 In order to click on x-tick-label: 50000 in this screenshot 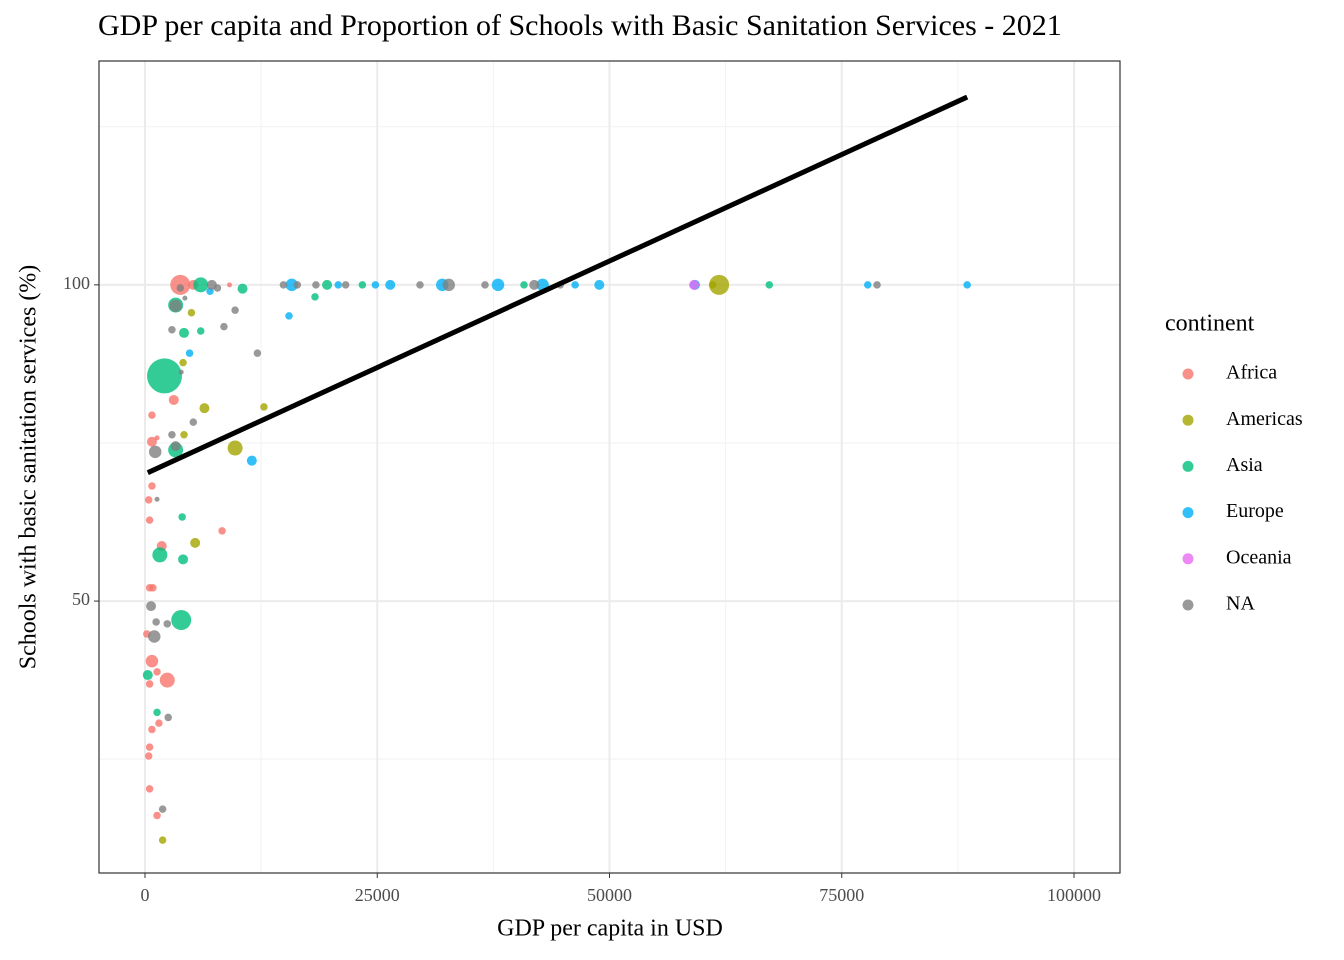, I will do `click(609, 895)`.